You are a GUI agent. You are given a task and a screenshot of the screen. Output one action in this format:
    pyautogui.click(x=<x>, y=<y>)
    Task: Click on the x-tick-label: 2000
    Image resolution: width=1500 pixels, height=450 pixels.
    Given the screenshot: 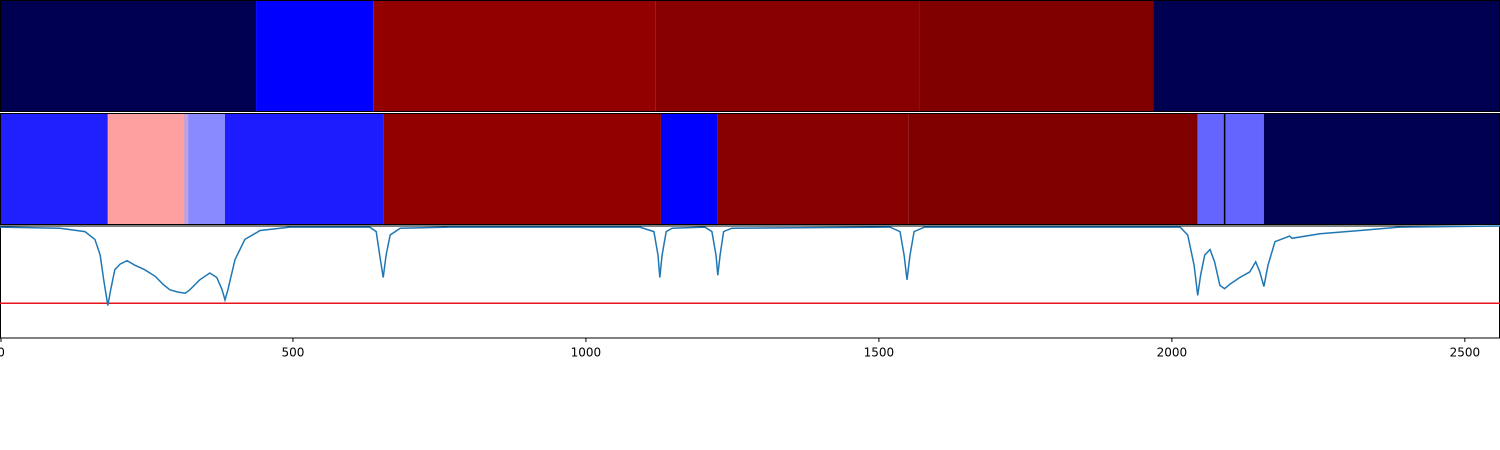 What is the action you would take?
    pyautogui.click(x=1172, y=353)
    